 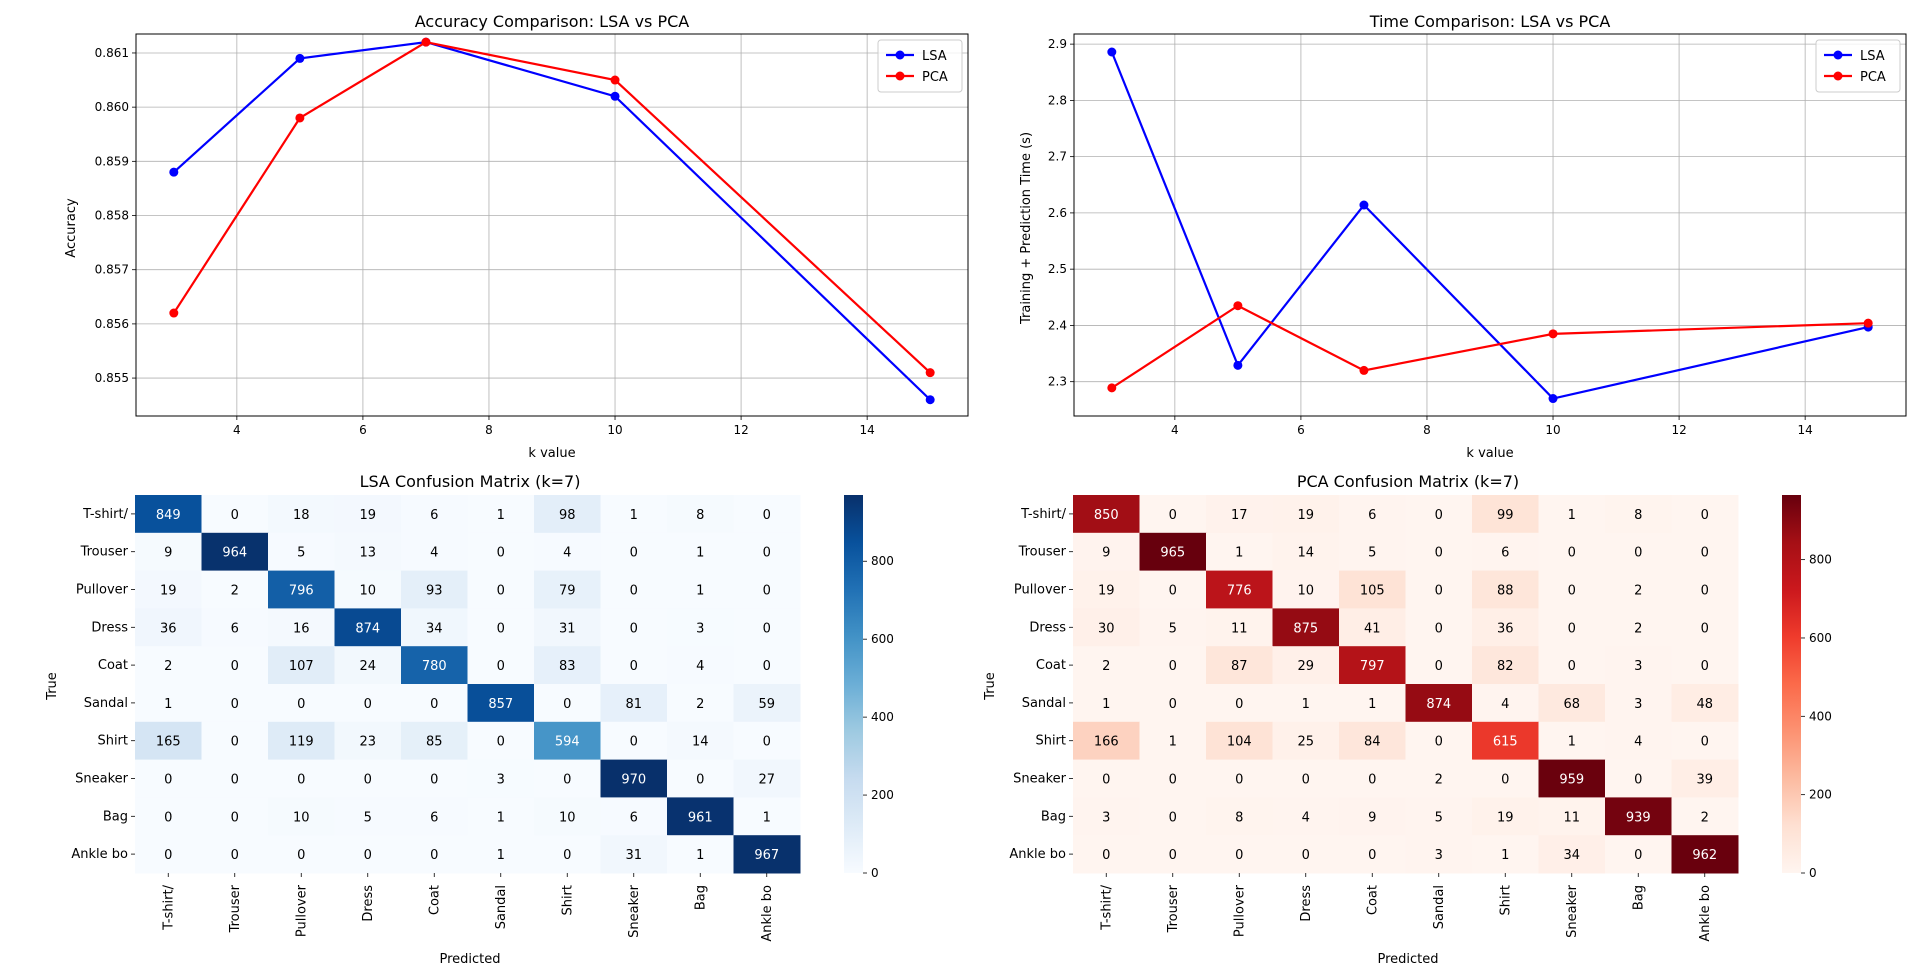 What do you see at coordinates (1838, 76) in the screenshot?
I see `pca-legend-marker` at bounding box center [1838, 76].